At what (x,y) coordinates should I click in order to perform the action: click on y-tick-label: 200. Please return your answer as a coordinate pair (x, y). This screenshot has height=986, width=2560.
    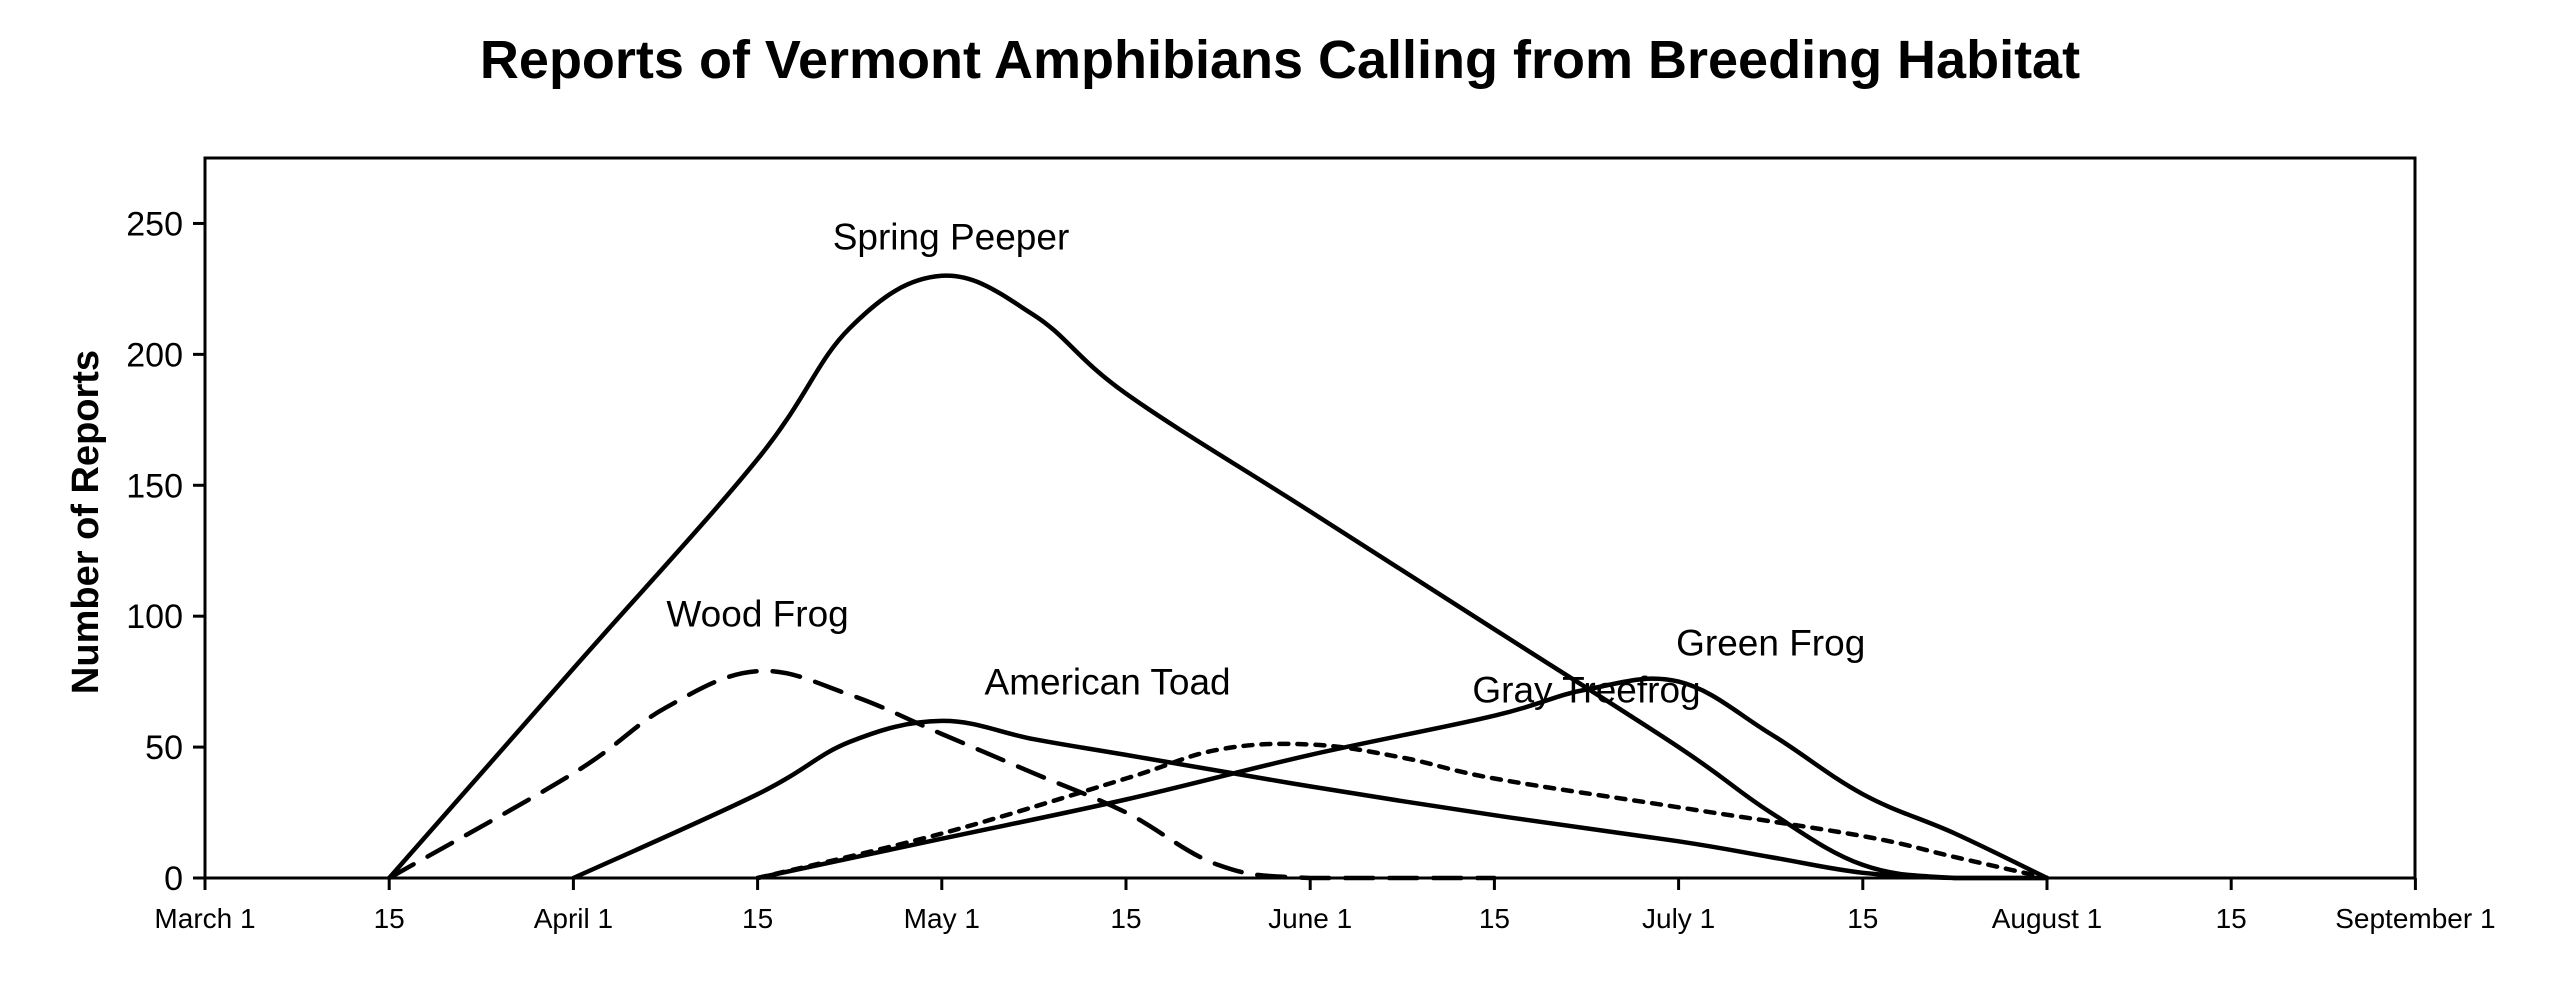
    Looking at the image, I should click on (154, 355).